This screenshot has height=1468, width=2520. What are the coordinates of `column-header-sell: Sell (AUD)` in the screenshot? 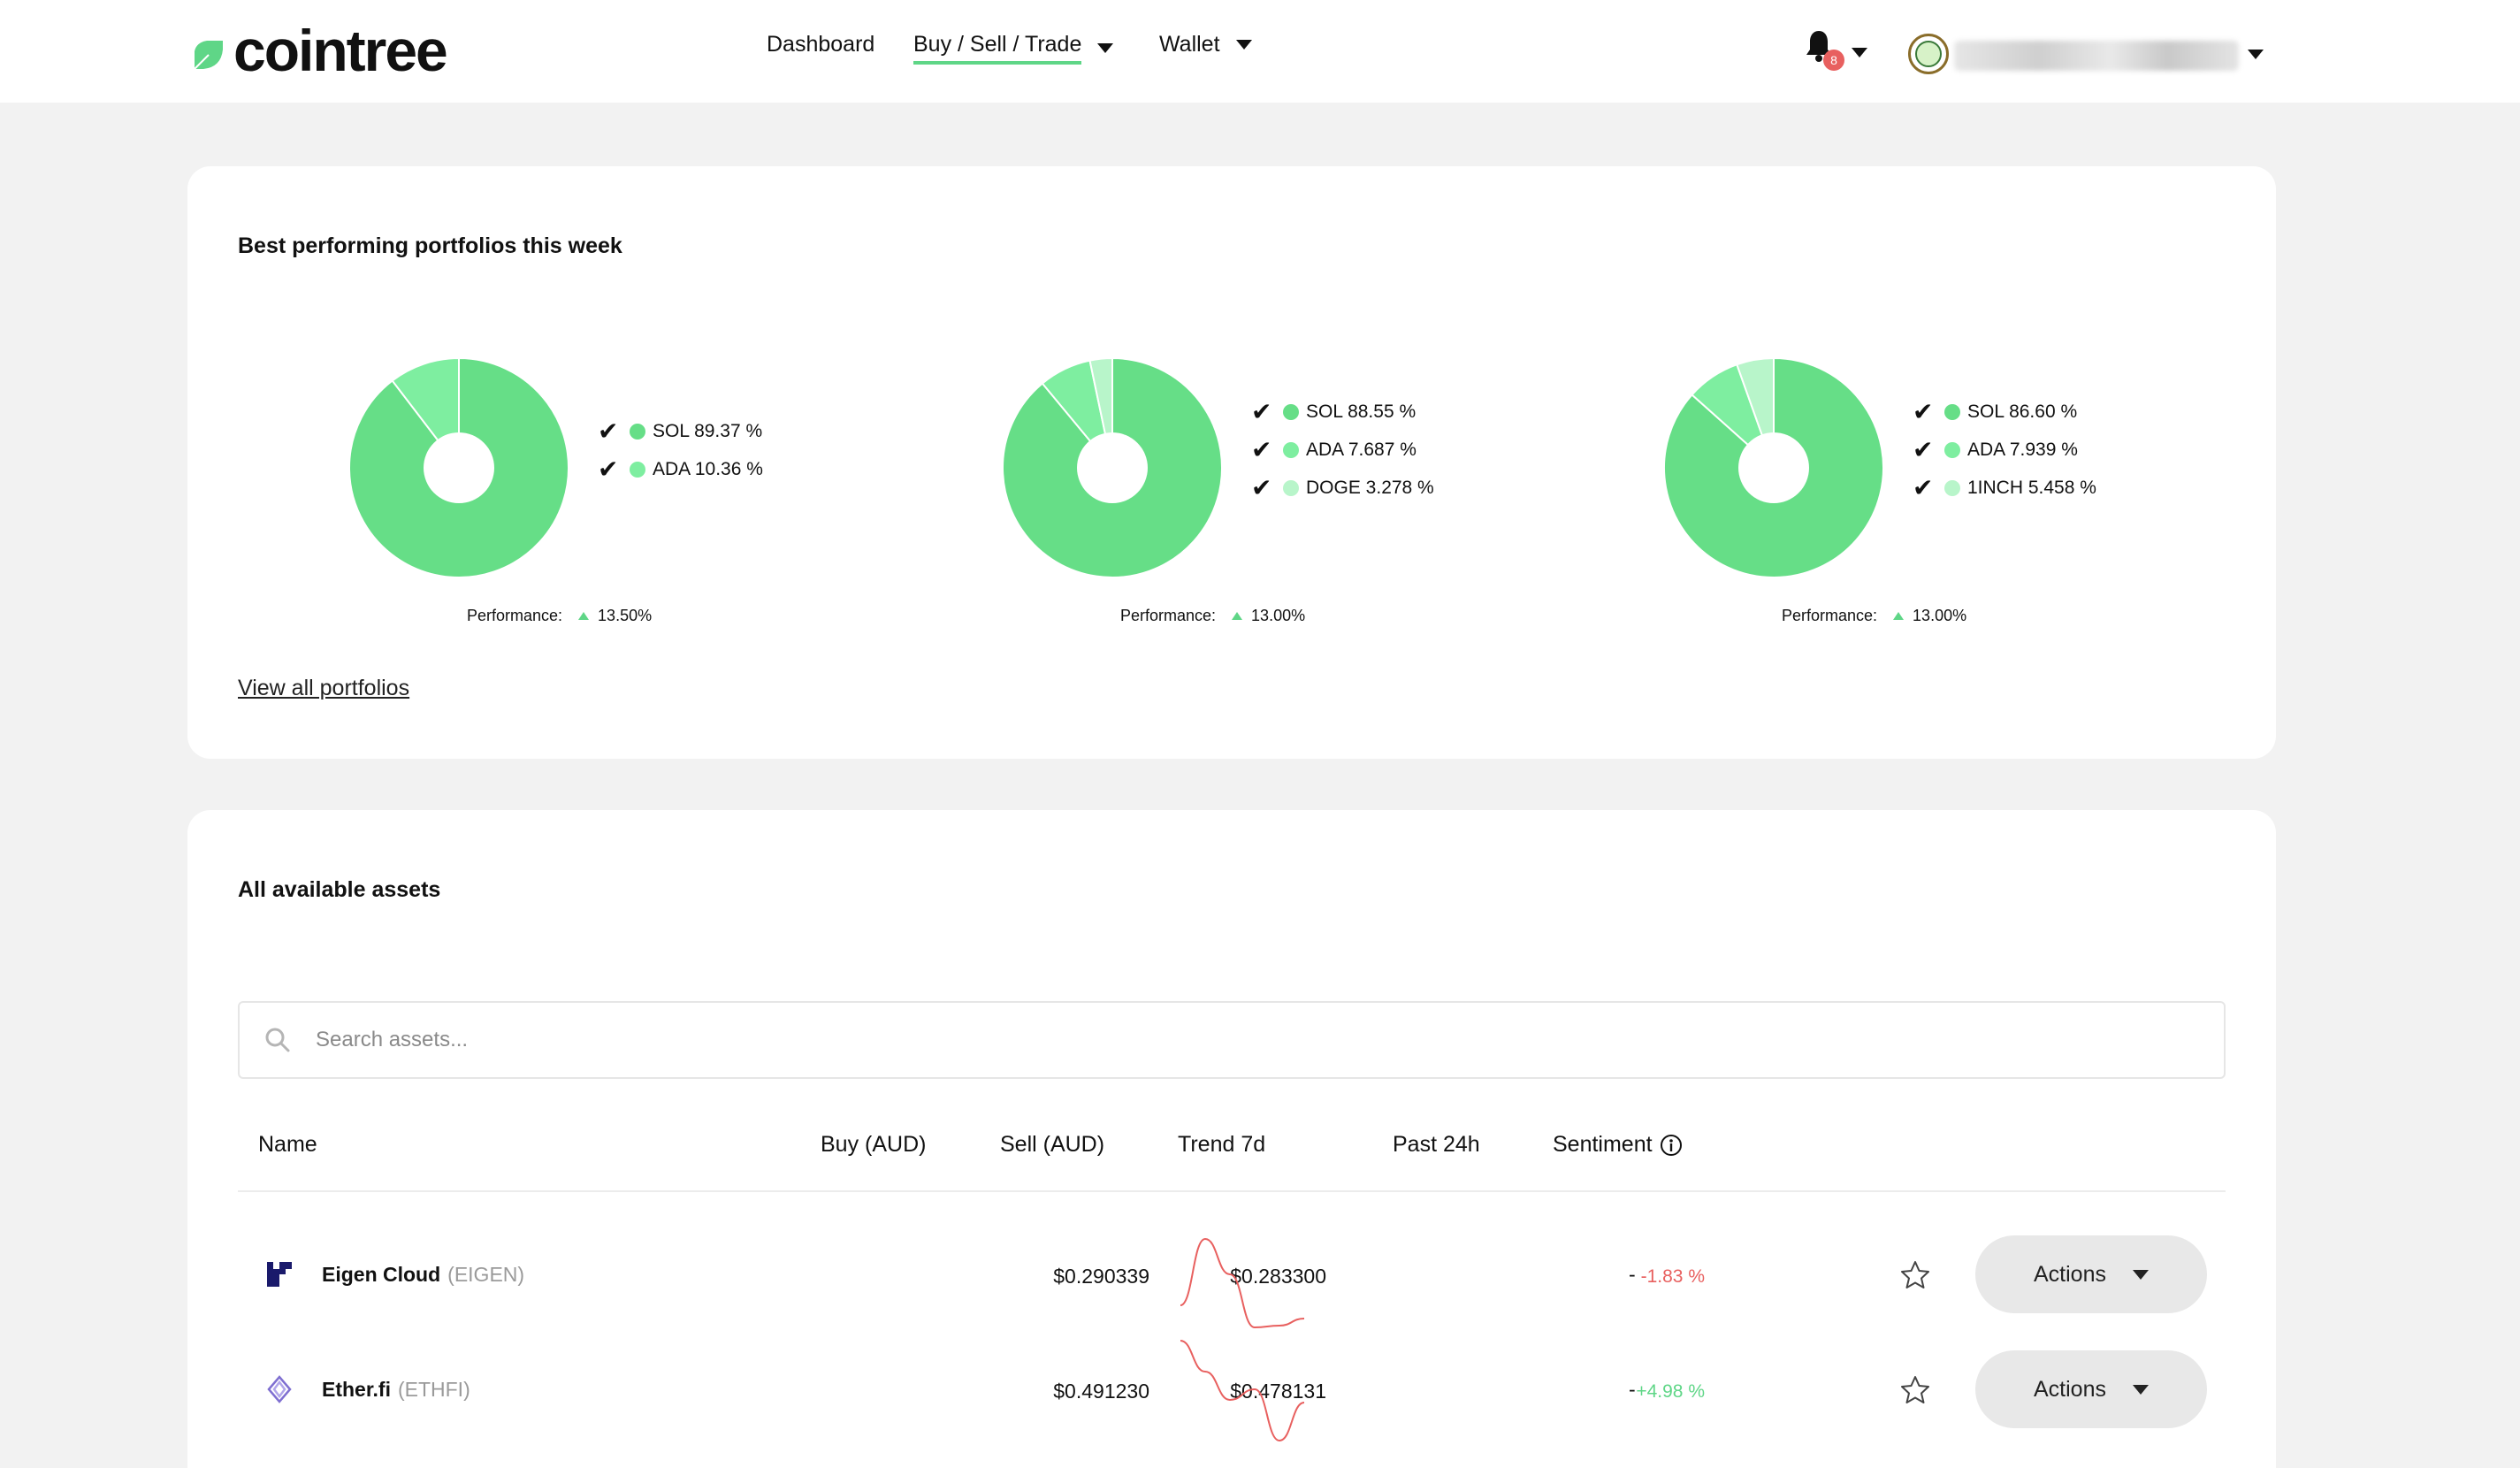 It's located at (1052, 1144).